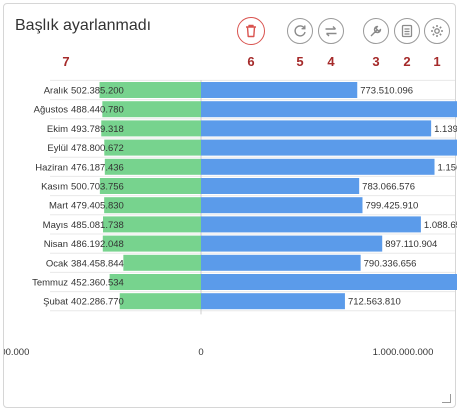 This screenshot has width=460, height=412. Describe the element at coordinates (407, 61) in the screenshot. I see `badge-2: 2` at that location.